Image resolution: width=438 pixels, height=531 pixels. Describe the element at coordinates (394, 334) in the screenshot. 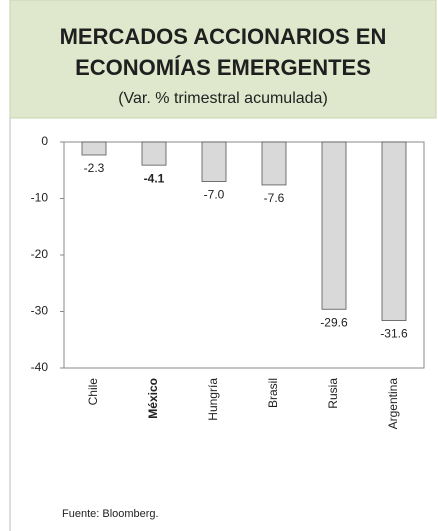

I see `value-label: -31.6` at that location.